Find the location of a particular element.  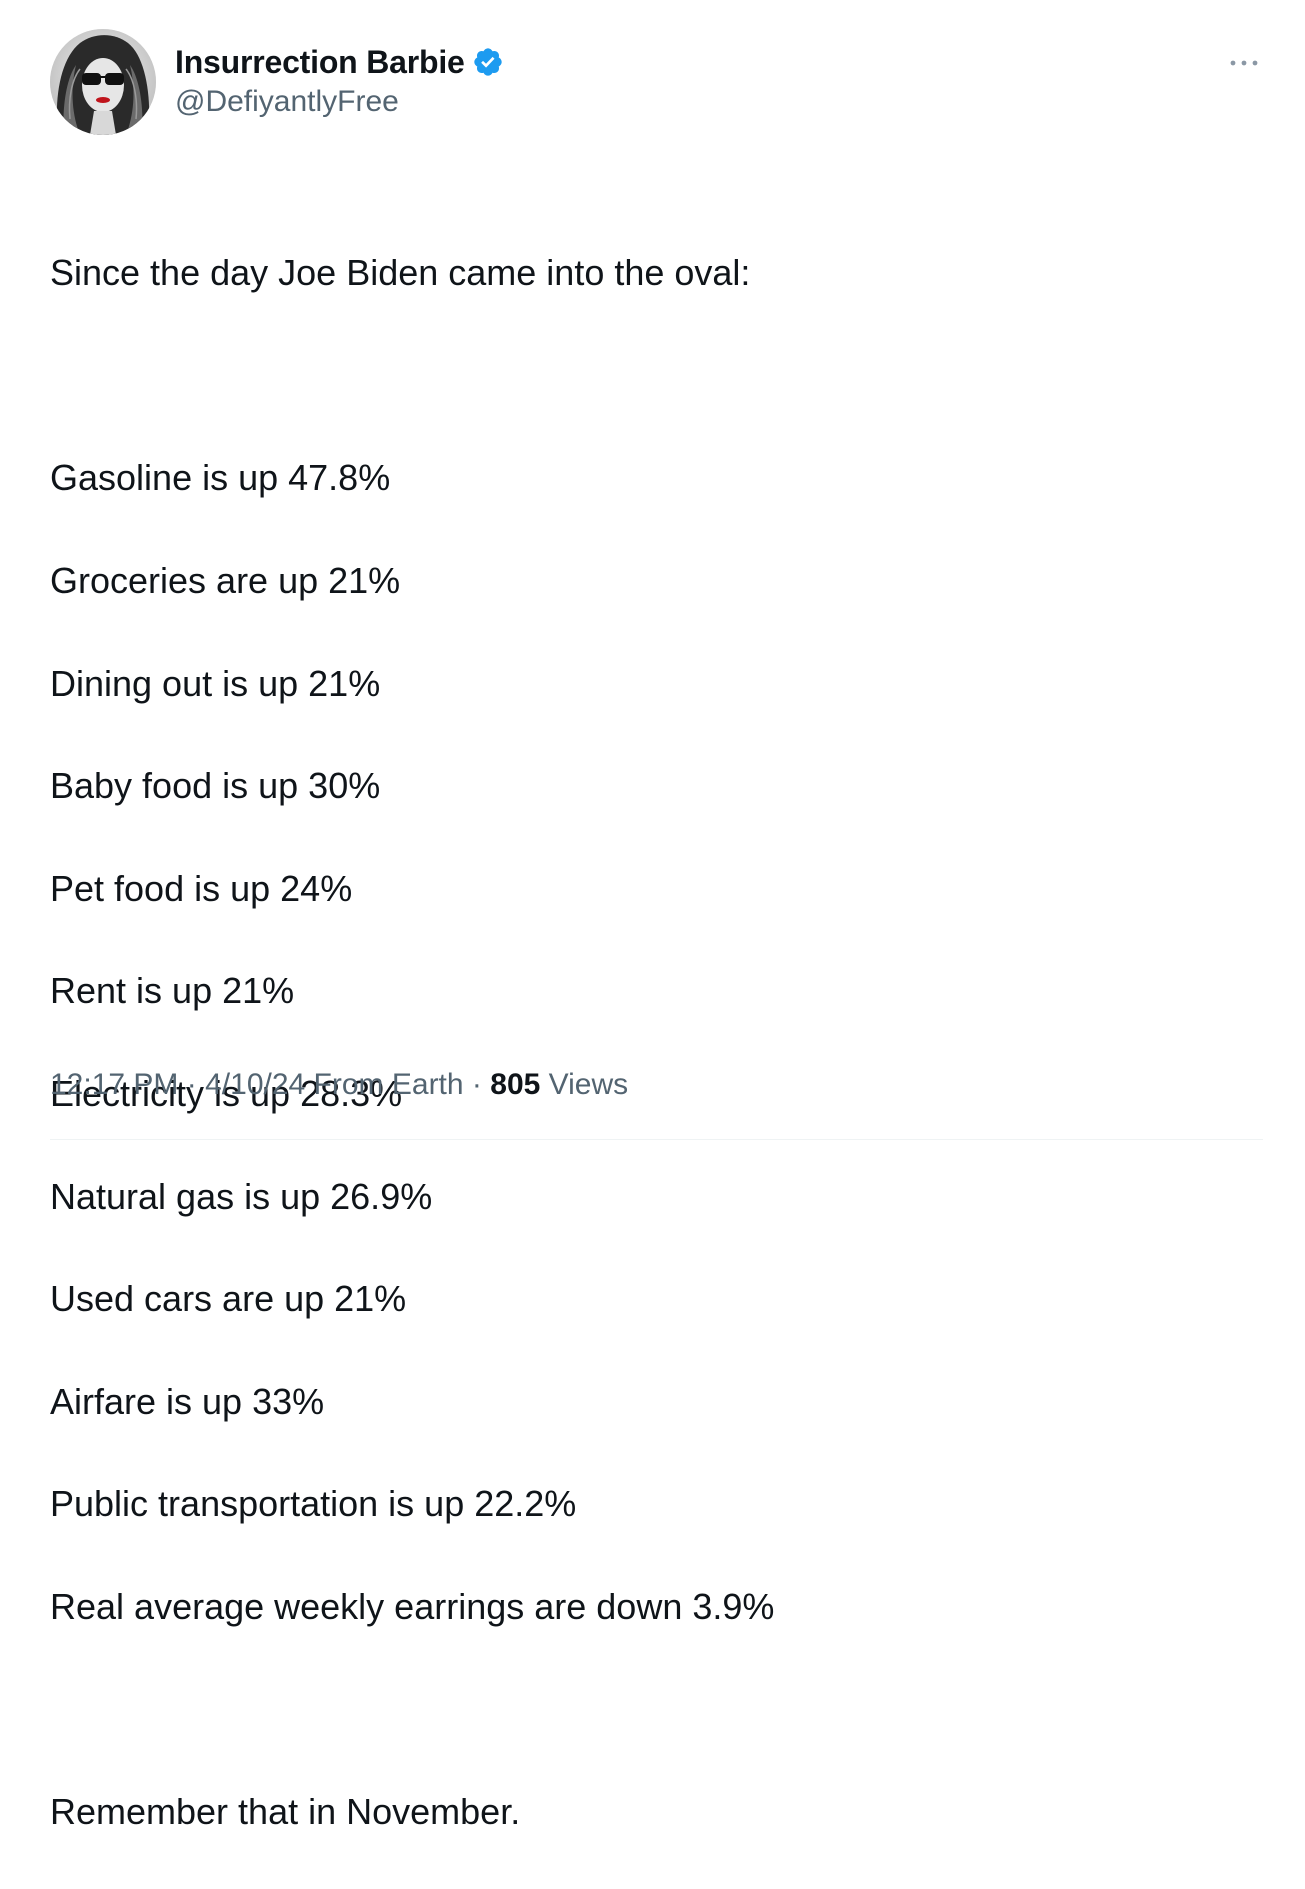

tweet-closing: Remember that in November. is located at coordinates (285, 1812).